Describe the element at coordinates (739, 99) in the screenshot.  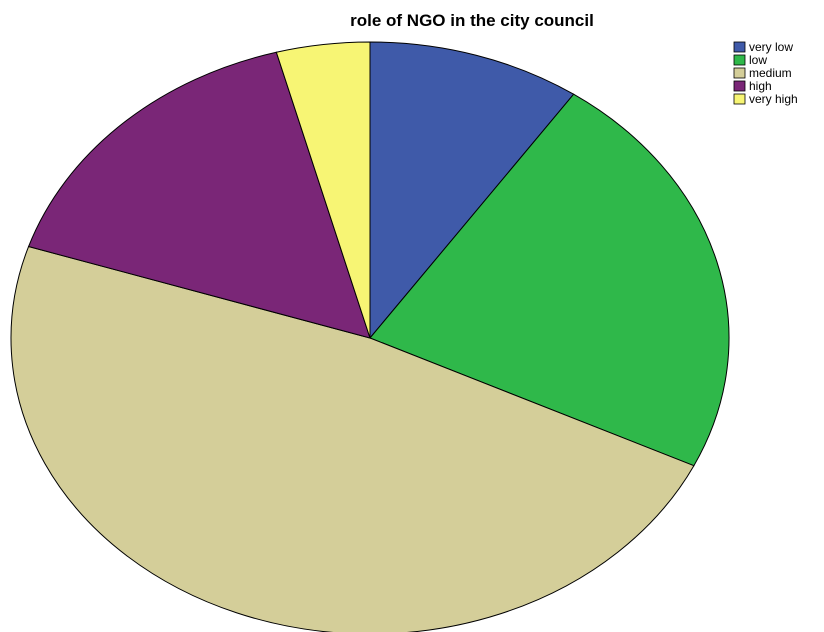
I see `legend-swatch-very-high` at that location.